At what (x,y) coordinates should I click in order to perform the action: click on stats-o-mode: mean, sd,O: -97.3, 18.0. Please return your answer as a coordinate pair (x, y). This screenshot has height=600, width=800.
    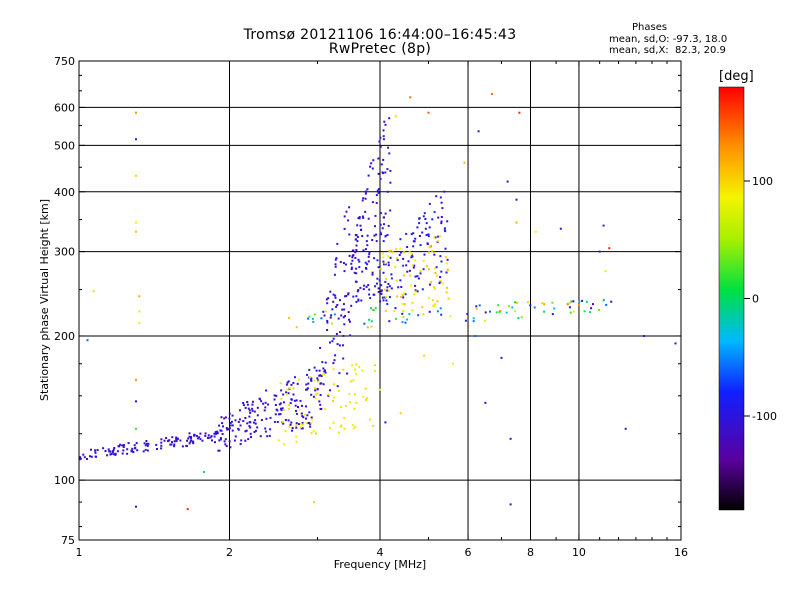
    Looking at the image, I should click on (668, 39).